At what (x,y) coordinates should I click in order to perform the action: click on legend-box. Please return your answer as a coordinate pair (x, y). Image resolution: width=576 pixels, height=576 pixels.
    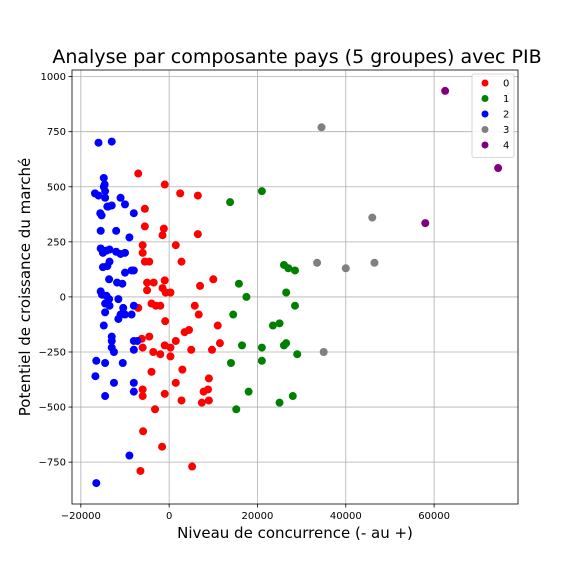
    Looking at the image, I should click on (493, 115).